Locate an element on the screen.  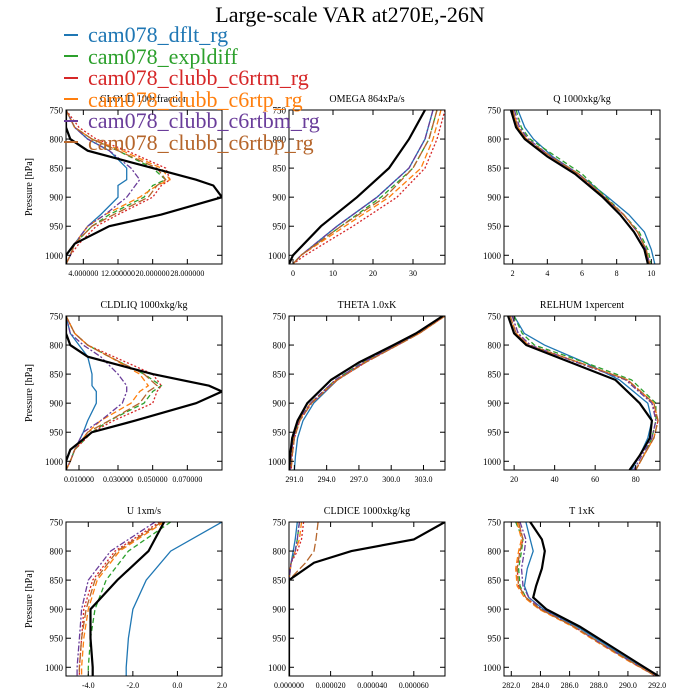
panel-3: 750 800 850 900 950 1000 2 4 6 8 10 Q 1000xkg/kg is located at coordinates (572, 186).